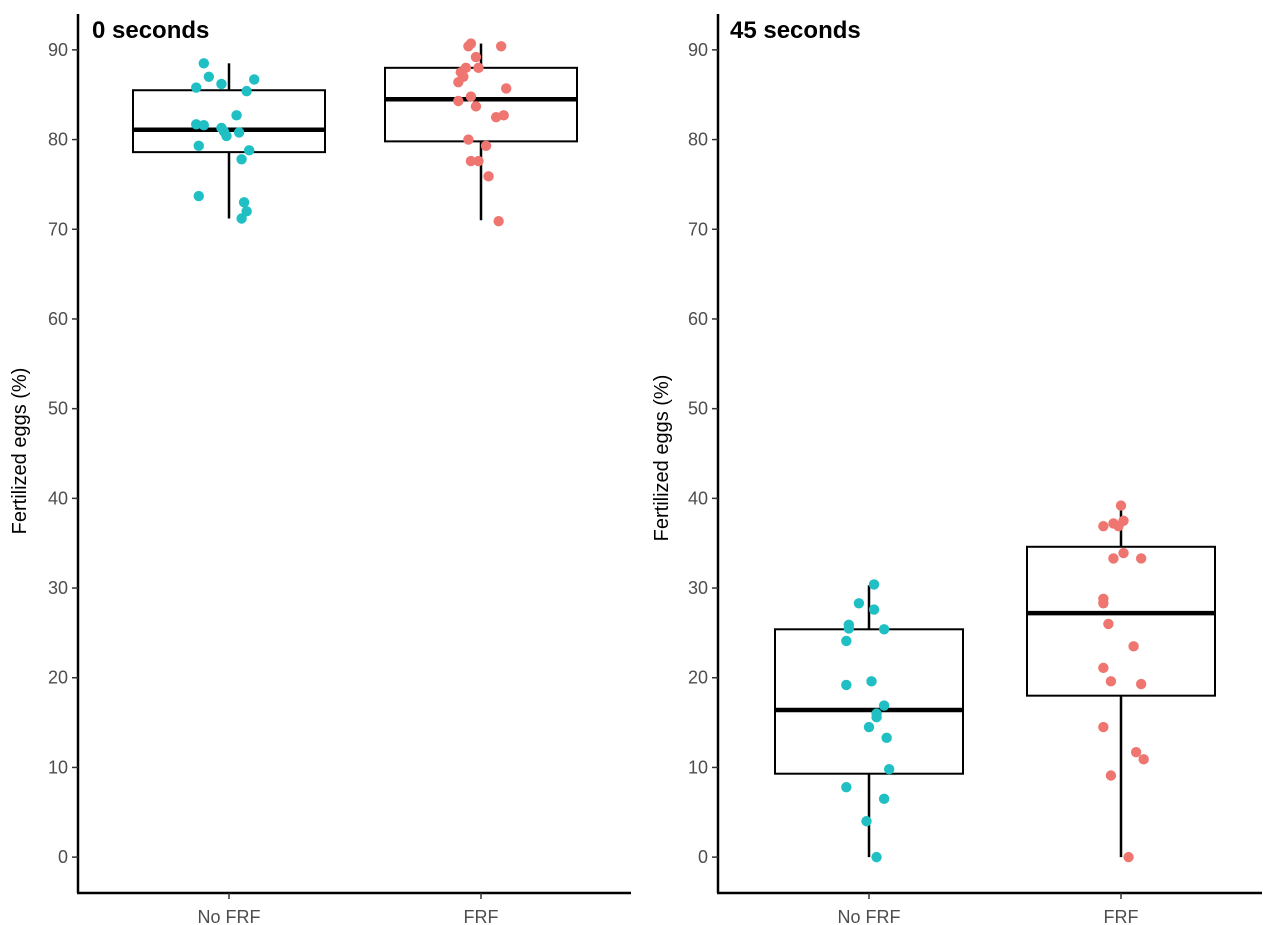  Describe the element at coordinates (795, 30) in the screenshot. I see `panel-title: 45 seconds` at that location.